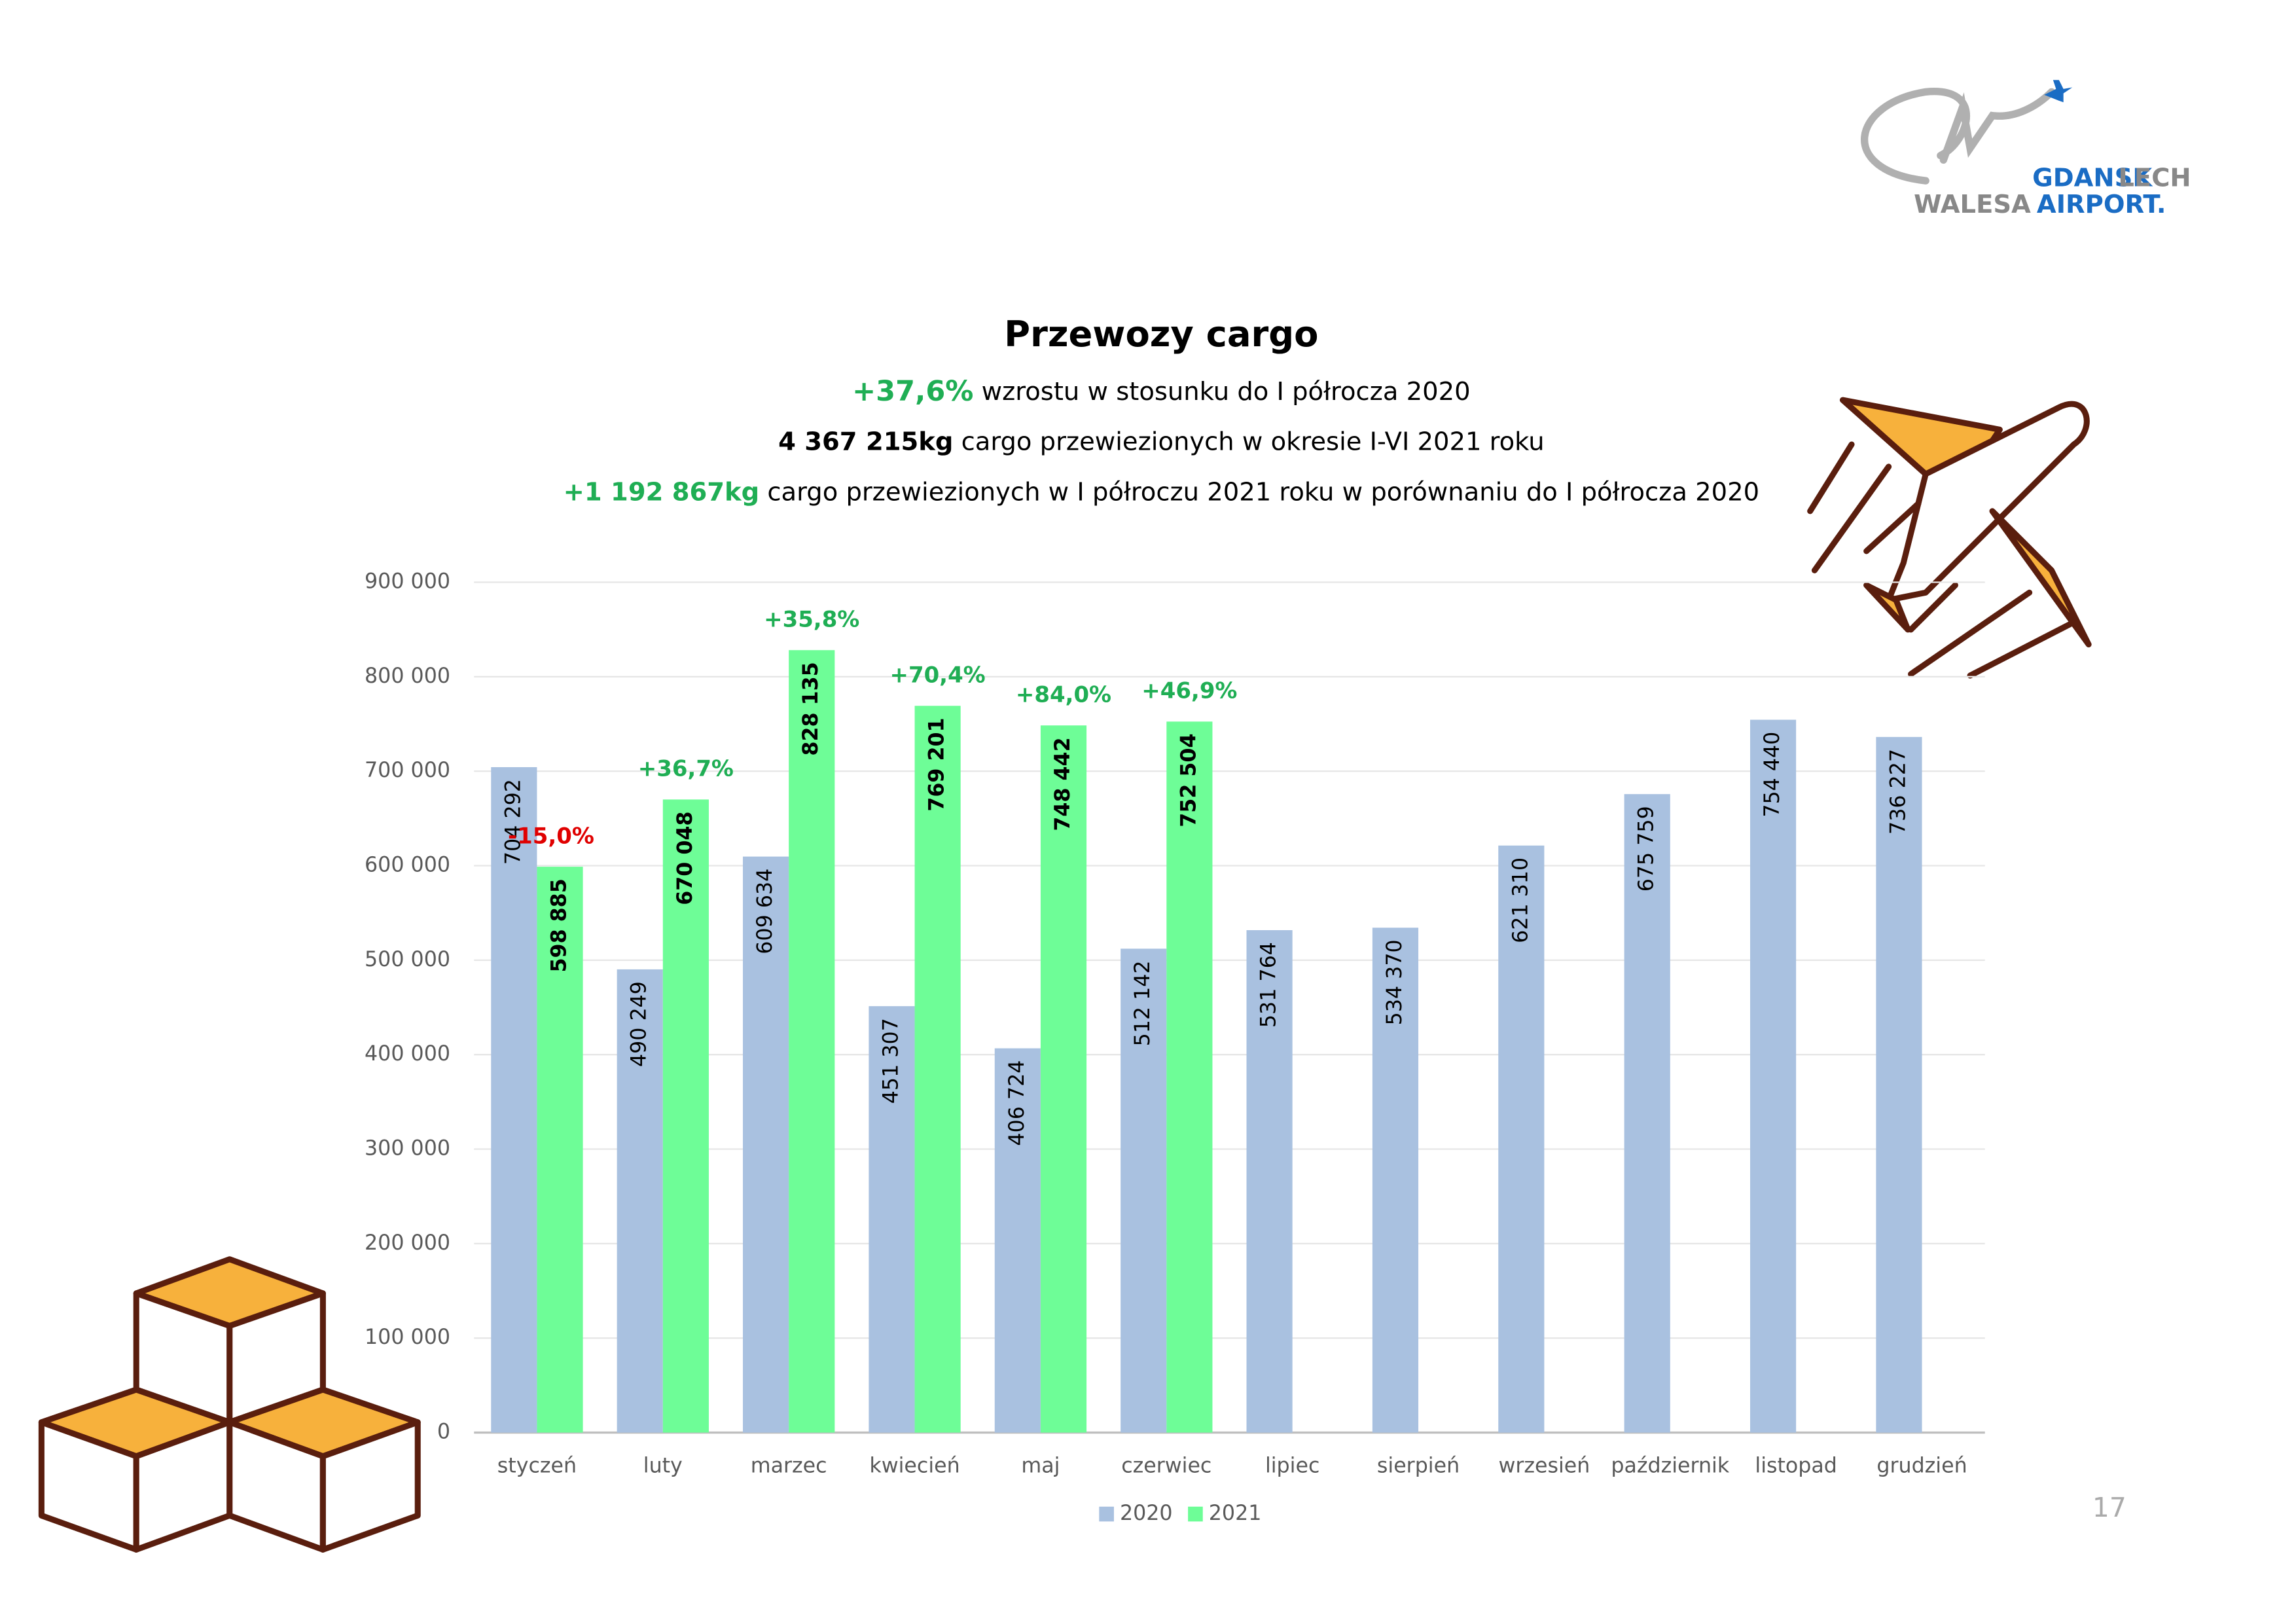 This screenshot has width=2296, height=1624. I want to click on data-label: 598 885, so click(559, 925).